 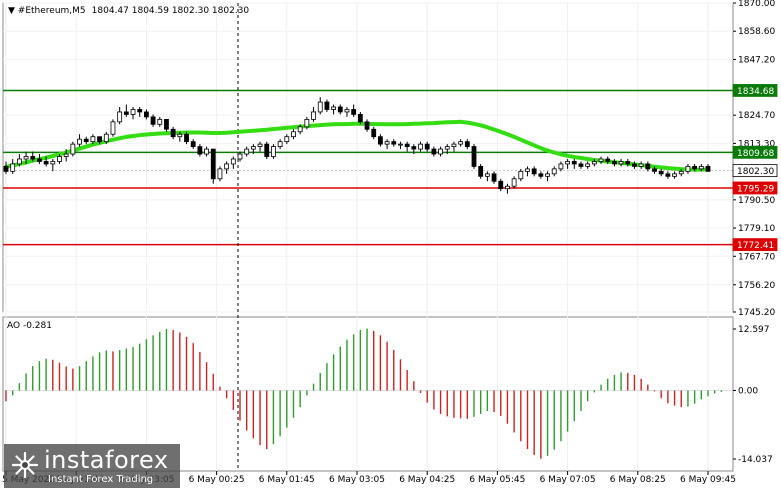 What do you see at coordinates (748, 391) in the screenshot?
I see `ao-tick-label: 0.00` at bounding box center [748, 391].